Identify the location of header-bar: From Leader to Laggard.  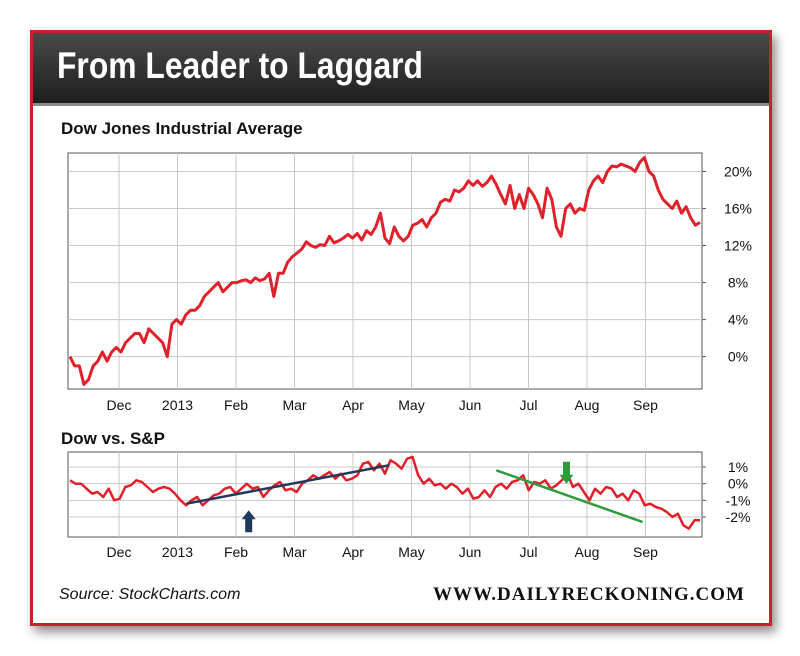
(401, 69).